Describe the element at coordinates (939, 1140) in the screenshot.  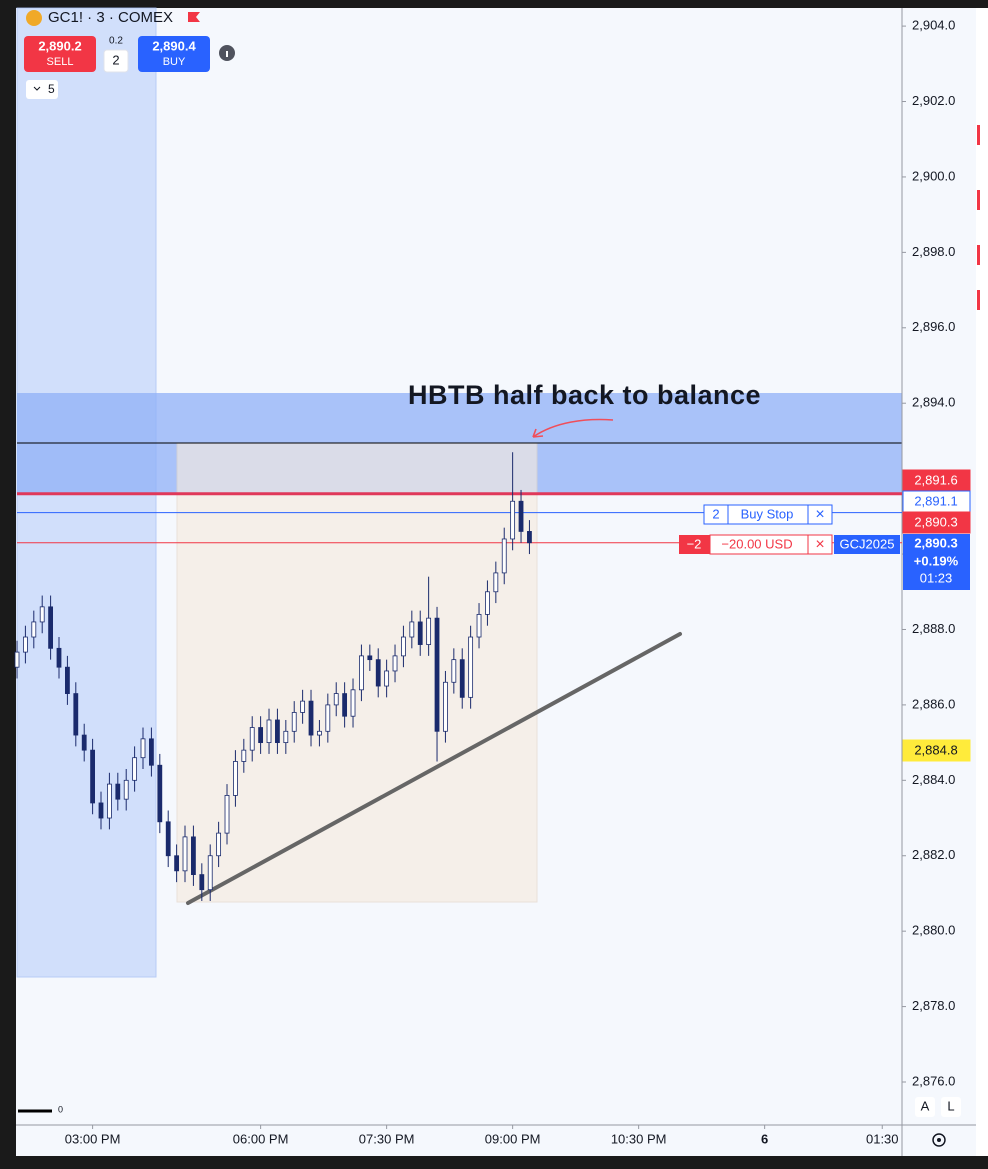
I see `settings-icon` at that location.